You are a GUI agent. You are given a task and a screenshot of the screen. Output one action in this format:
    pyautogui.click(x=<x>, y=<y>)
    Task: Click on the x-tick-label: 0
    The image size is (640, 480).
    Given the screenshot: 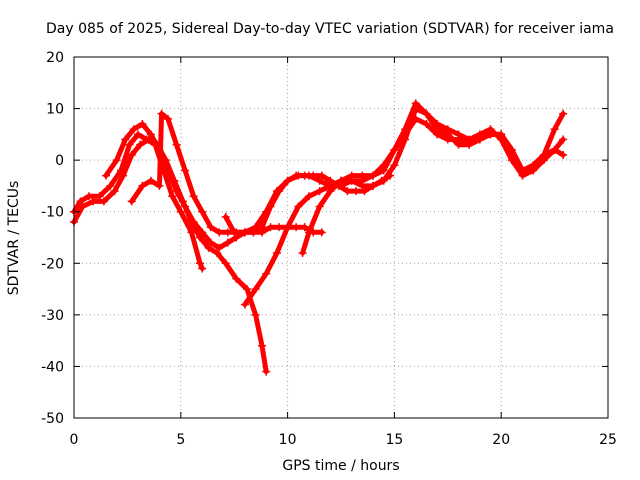 What is the action you would take?
    pyautogui.click(x=74, y=440)
    